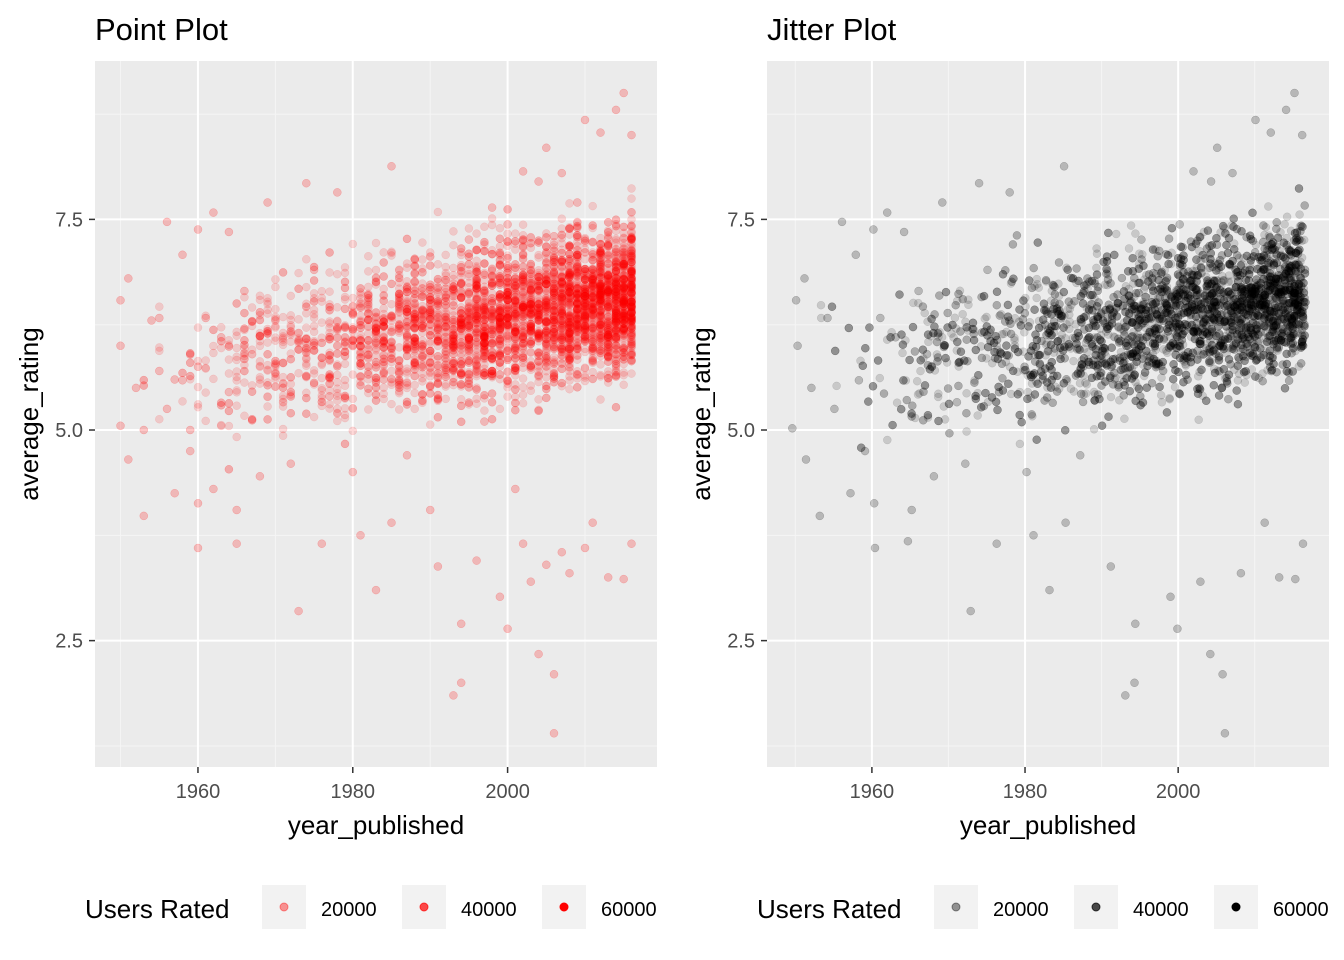  What do you see at coordinates (284, 907) in the screenshot?
I see `legend-symbol` at bounding box center [284, 907].